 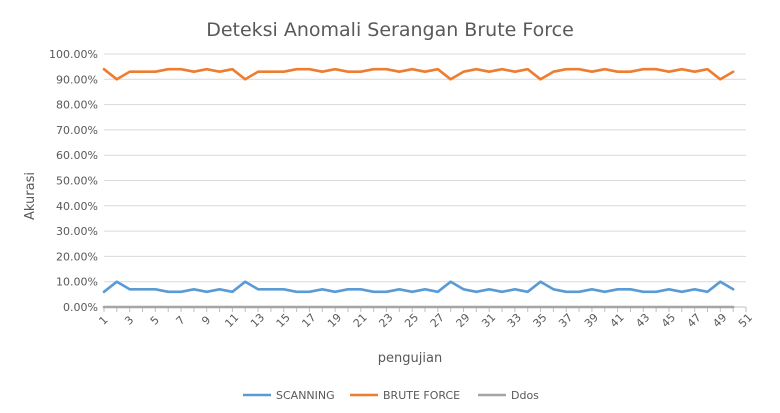 I want to click on x-tick-label: 9, so click(x=206, y=320).